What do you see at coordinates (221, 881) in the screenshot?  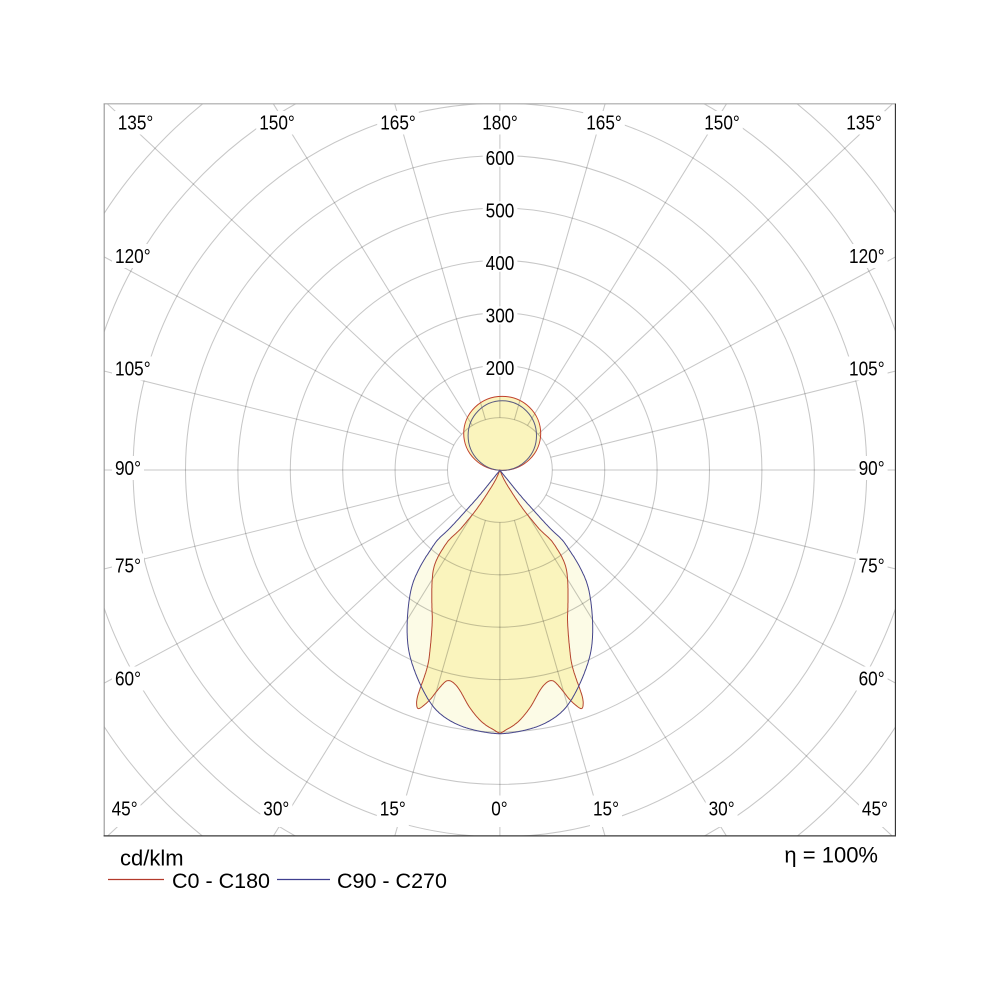 I see `svg-text: C0 - C180` at bounding box center [221, 881].